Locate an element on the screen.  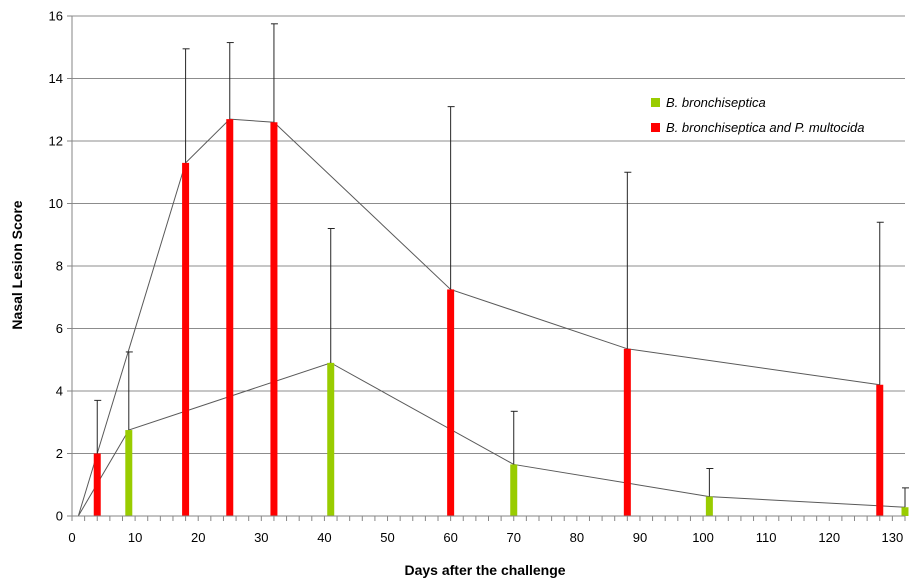
y-tick-label: 16 is located at coordinates (56, 16).